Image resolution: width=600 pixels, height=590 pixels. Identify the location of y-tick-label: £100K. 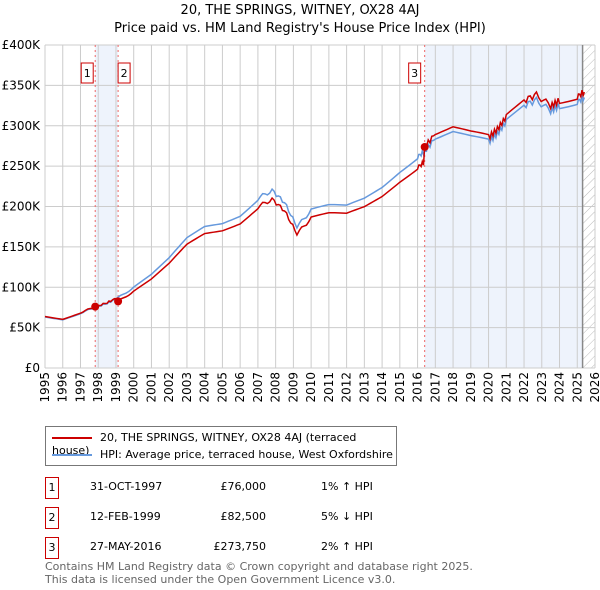
(22, 287).